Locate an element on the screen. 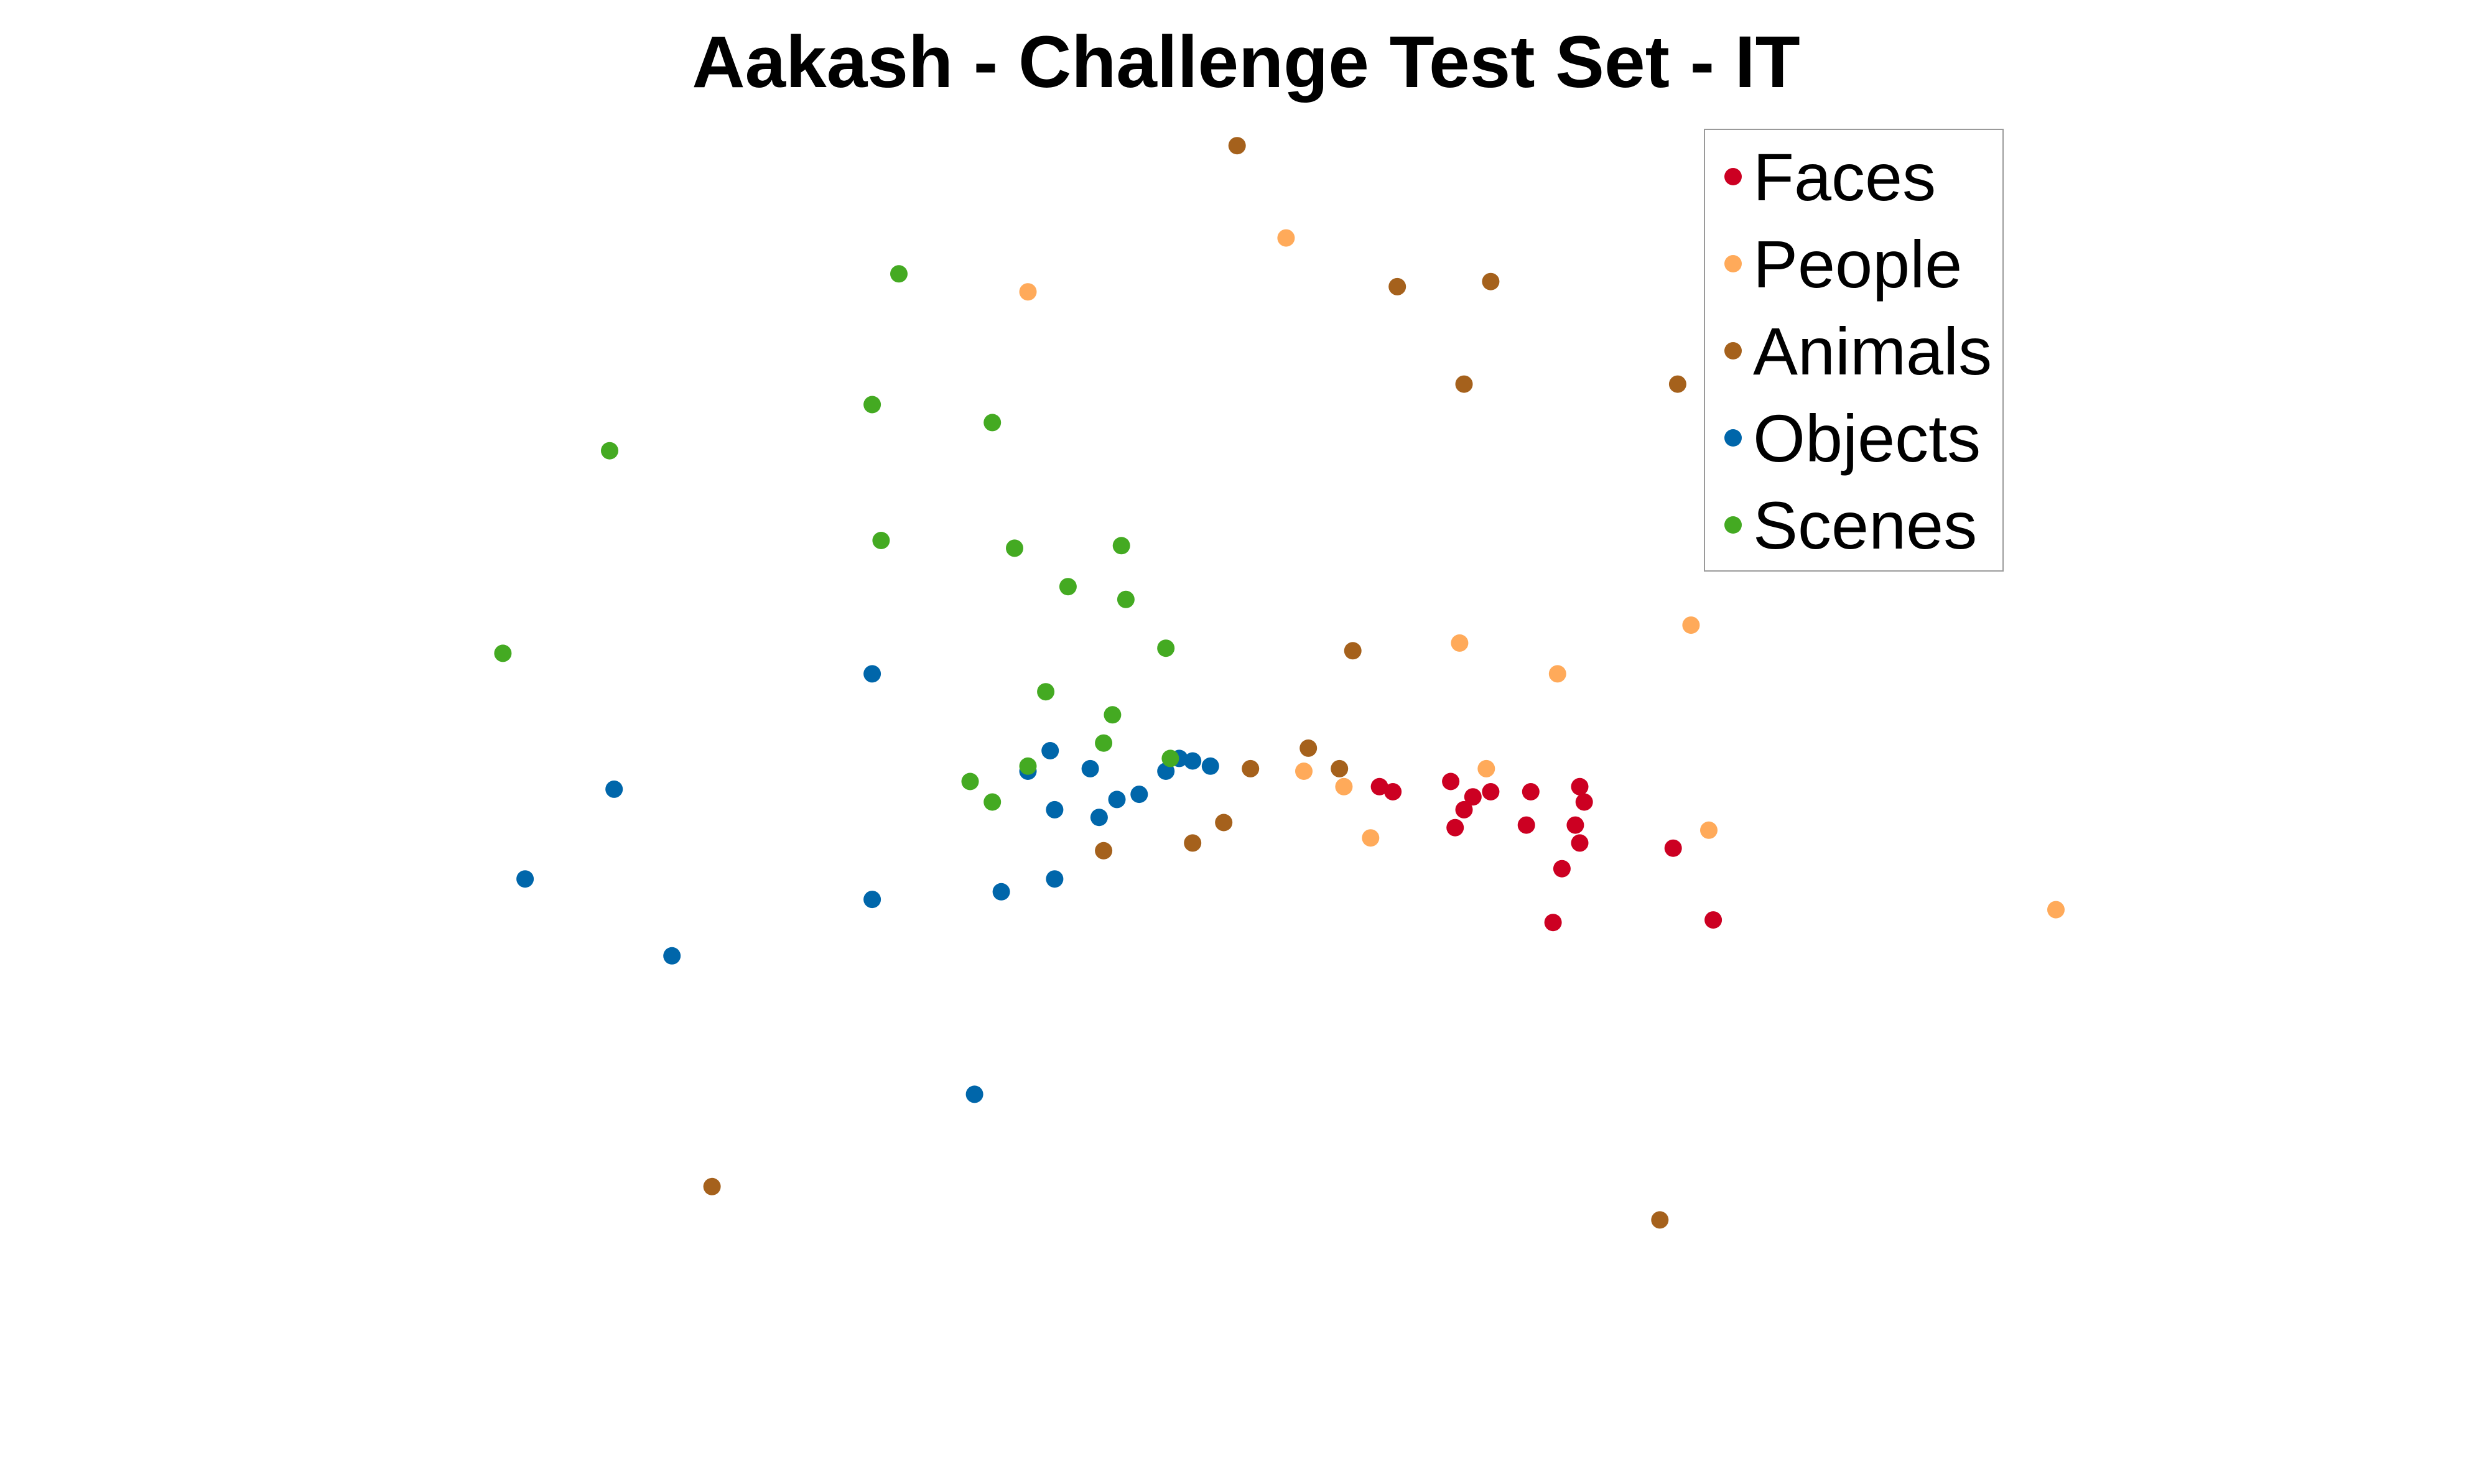  legend-label-objects: Objects is located at coordinates (1867, 439).